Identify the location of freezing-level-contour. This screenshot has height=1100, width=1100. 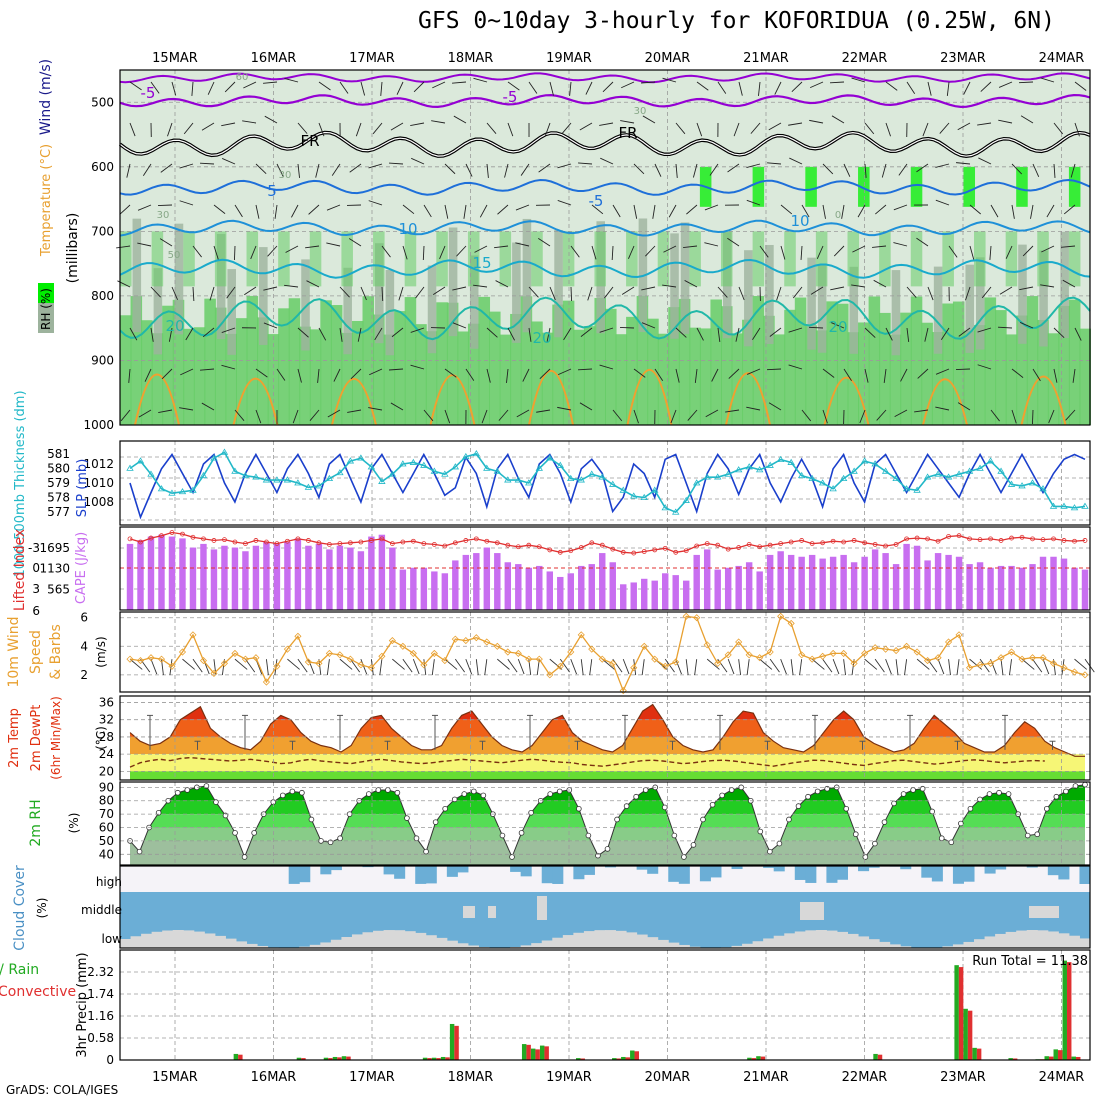
(605, 144).